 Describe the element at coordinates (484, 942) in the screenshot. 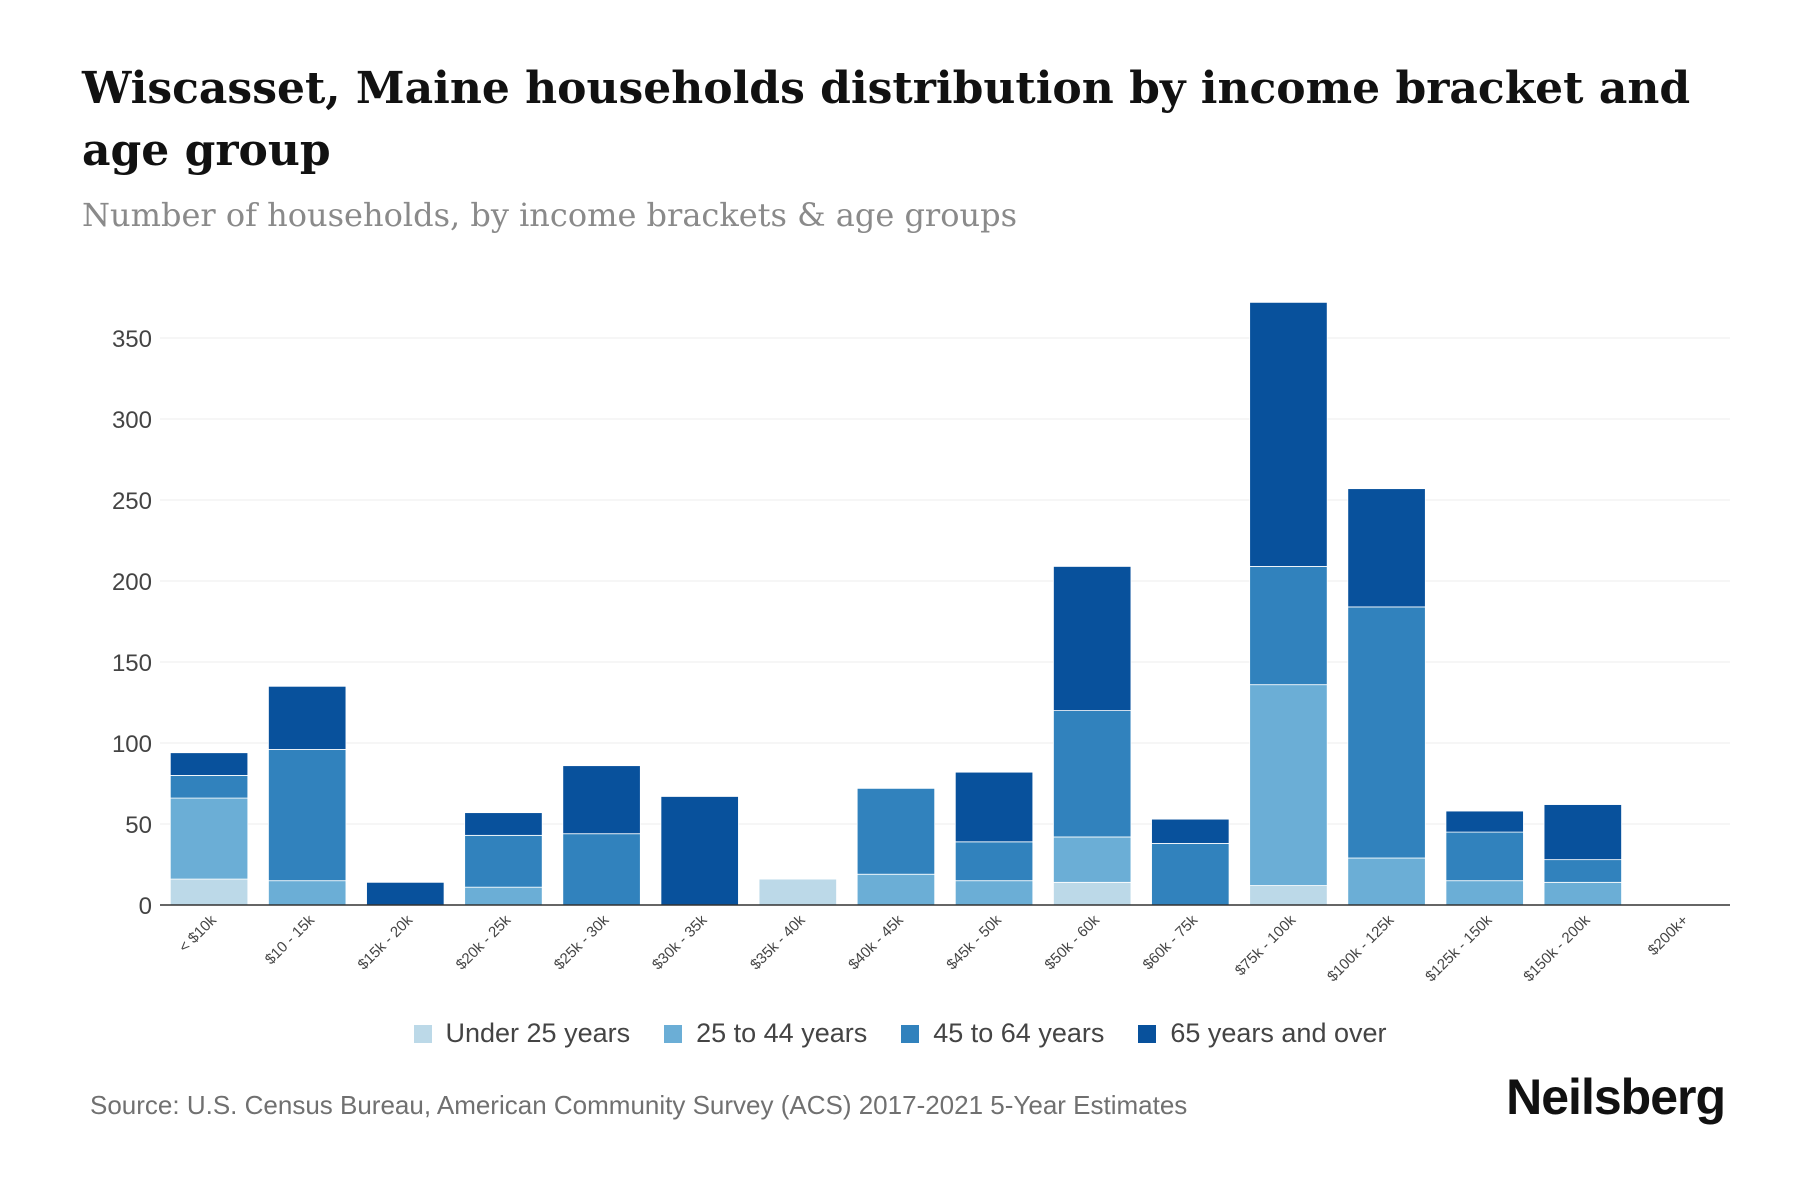

I see `x-tick-label: $20k - 25k` at that location.